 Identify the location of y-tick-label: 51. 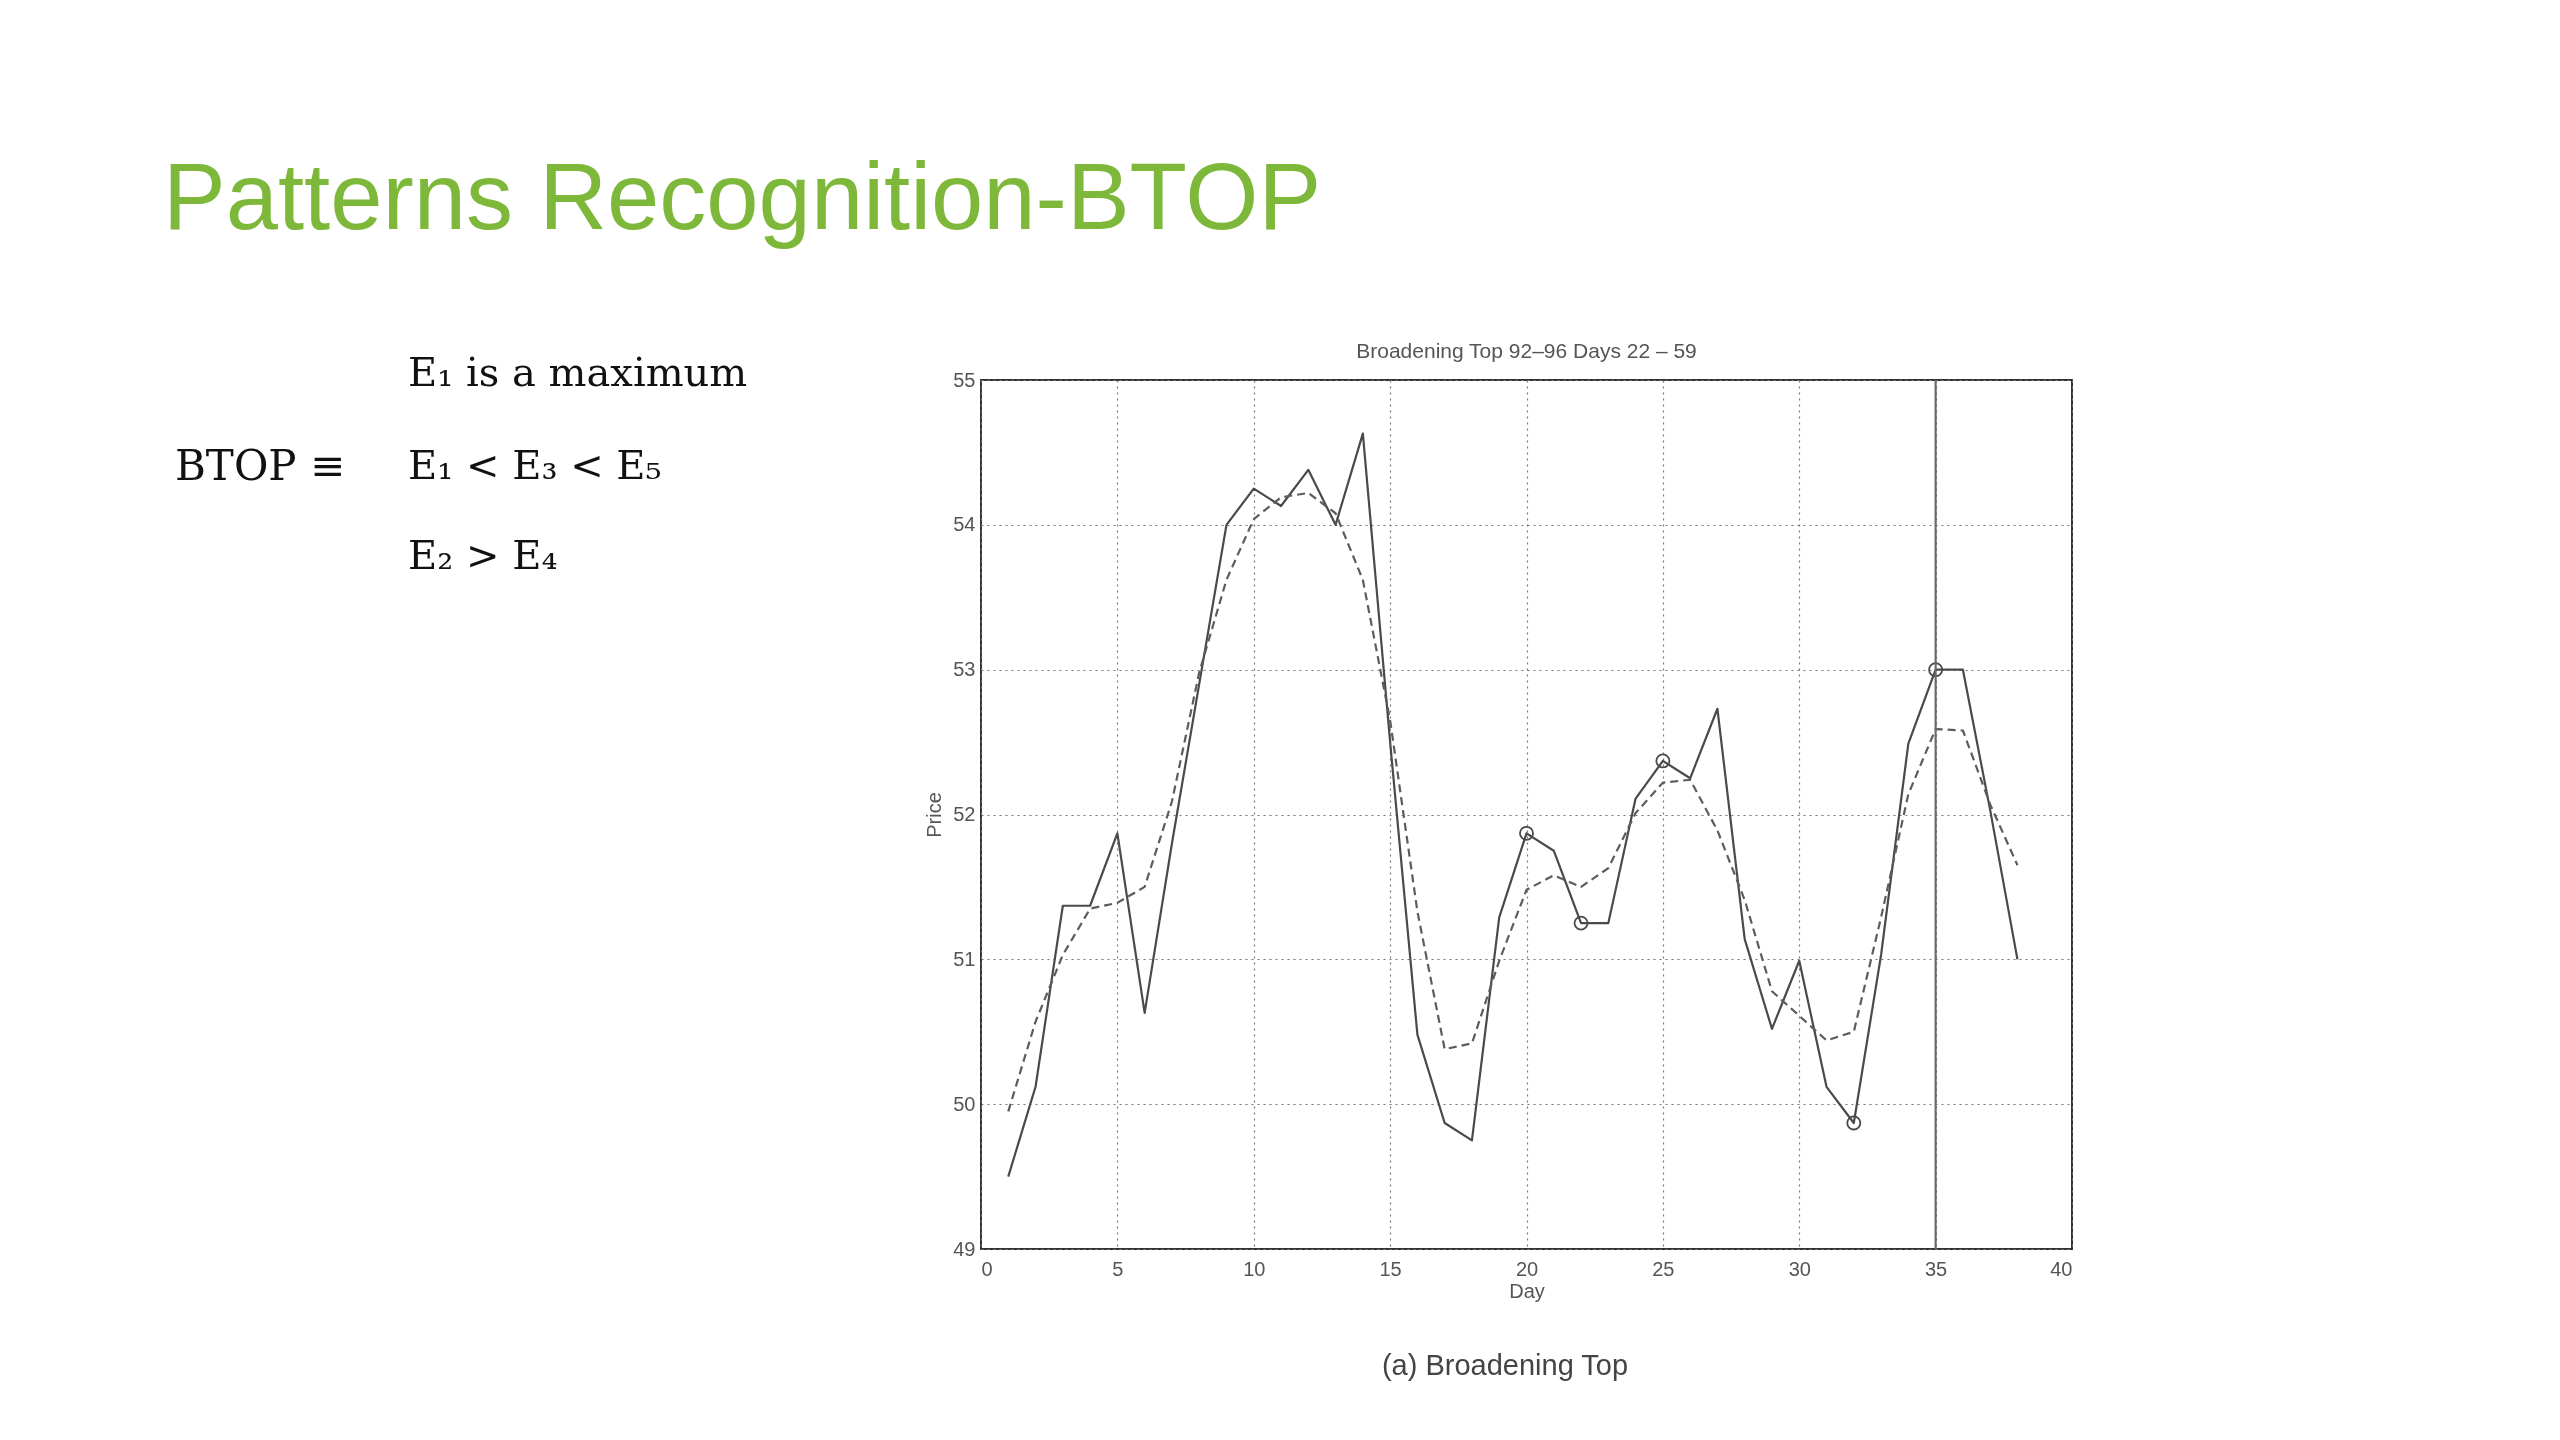
(964, 958).